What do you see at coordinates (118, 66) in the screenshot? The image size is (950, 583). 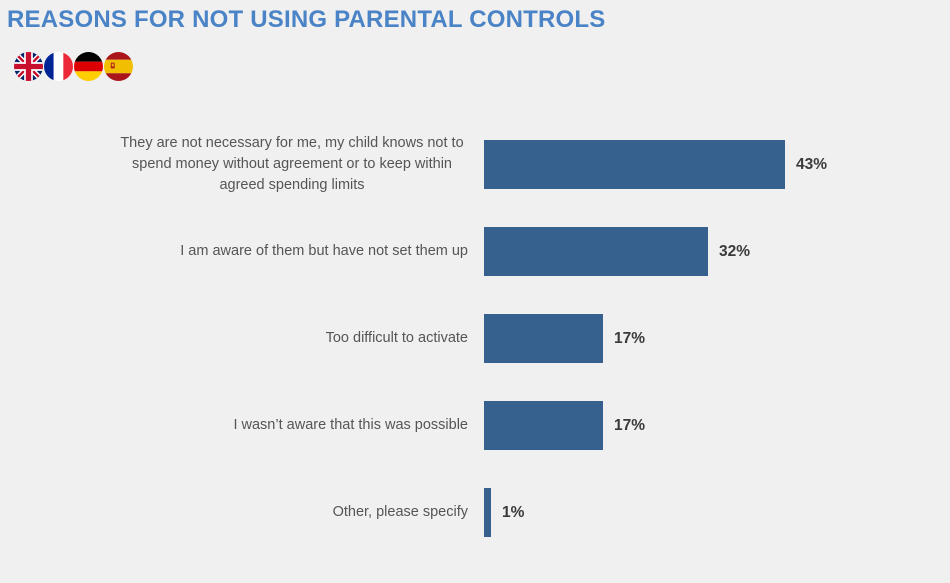 I see `flag-spain-icon` at bounding box center [118, 66].